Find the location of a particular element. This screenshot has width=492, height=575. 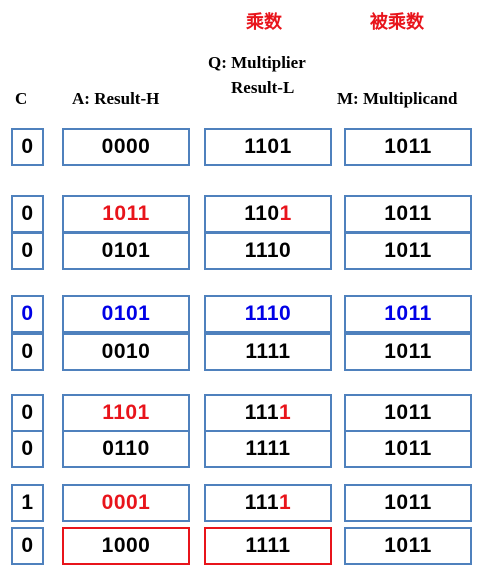

register-a-row-4: 0101 is located at coordinates (126, 314).